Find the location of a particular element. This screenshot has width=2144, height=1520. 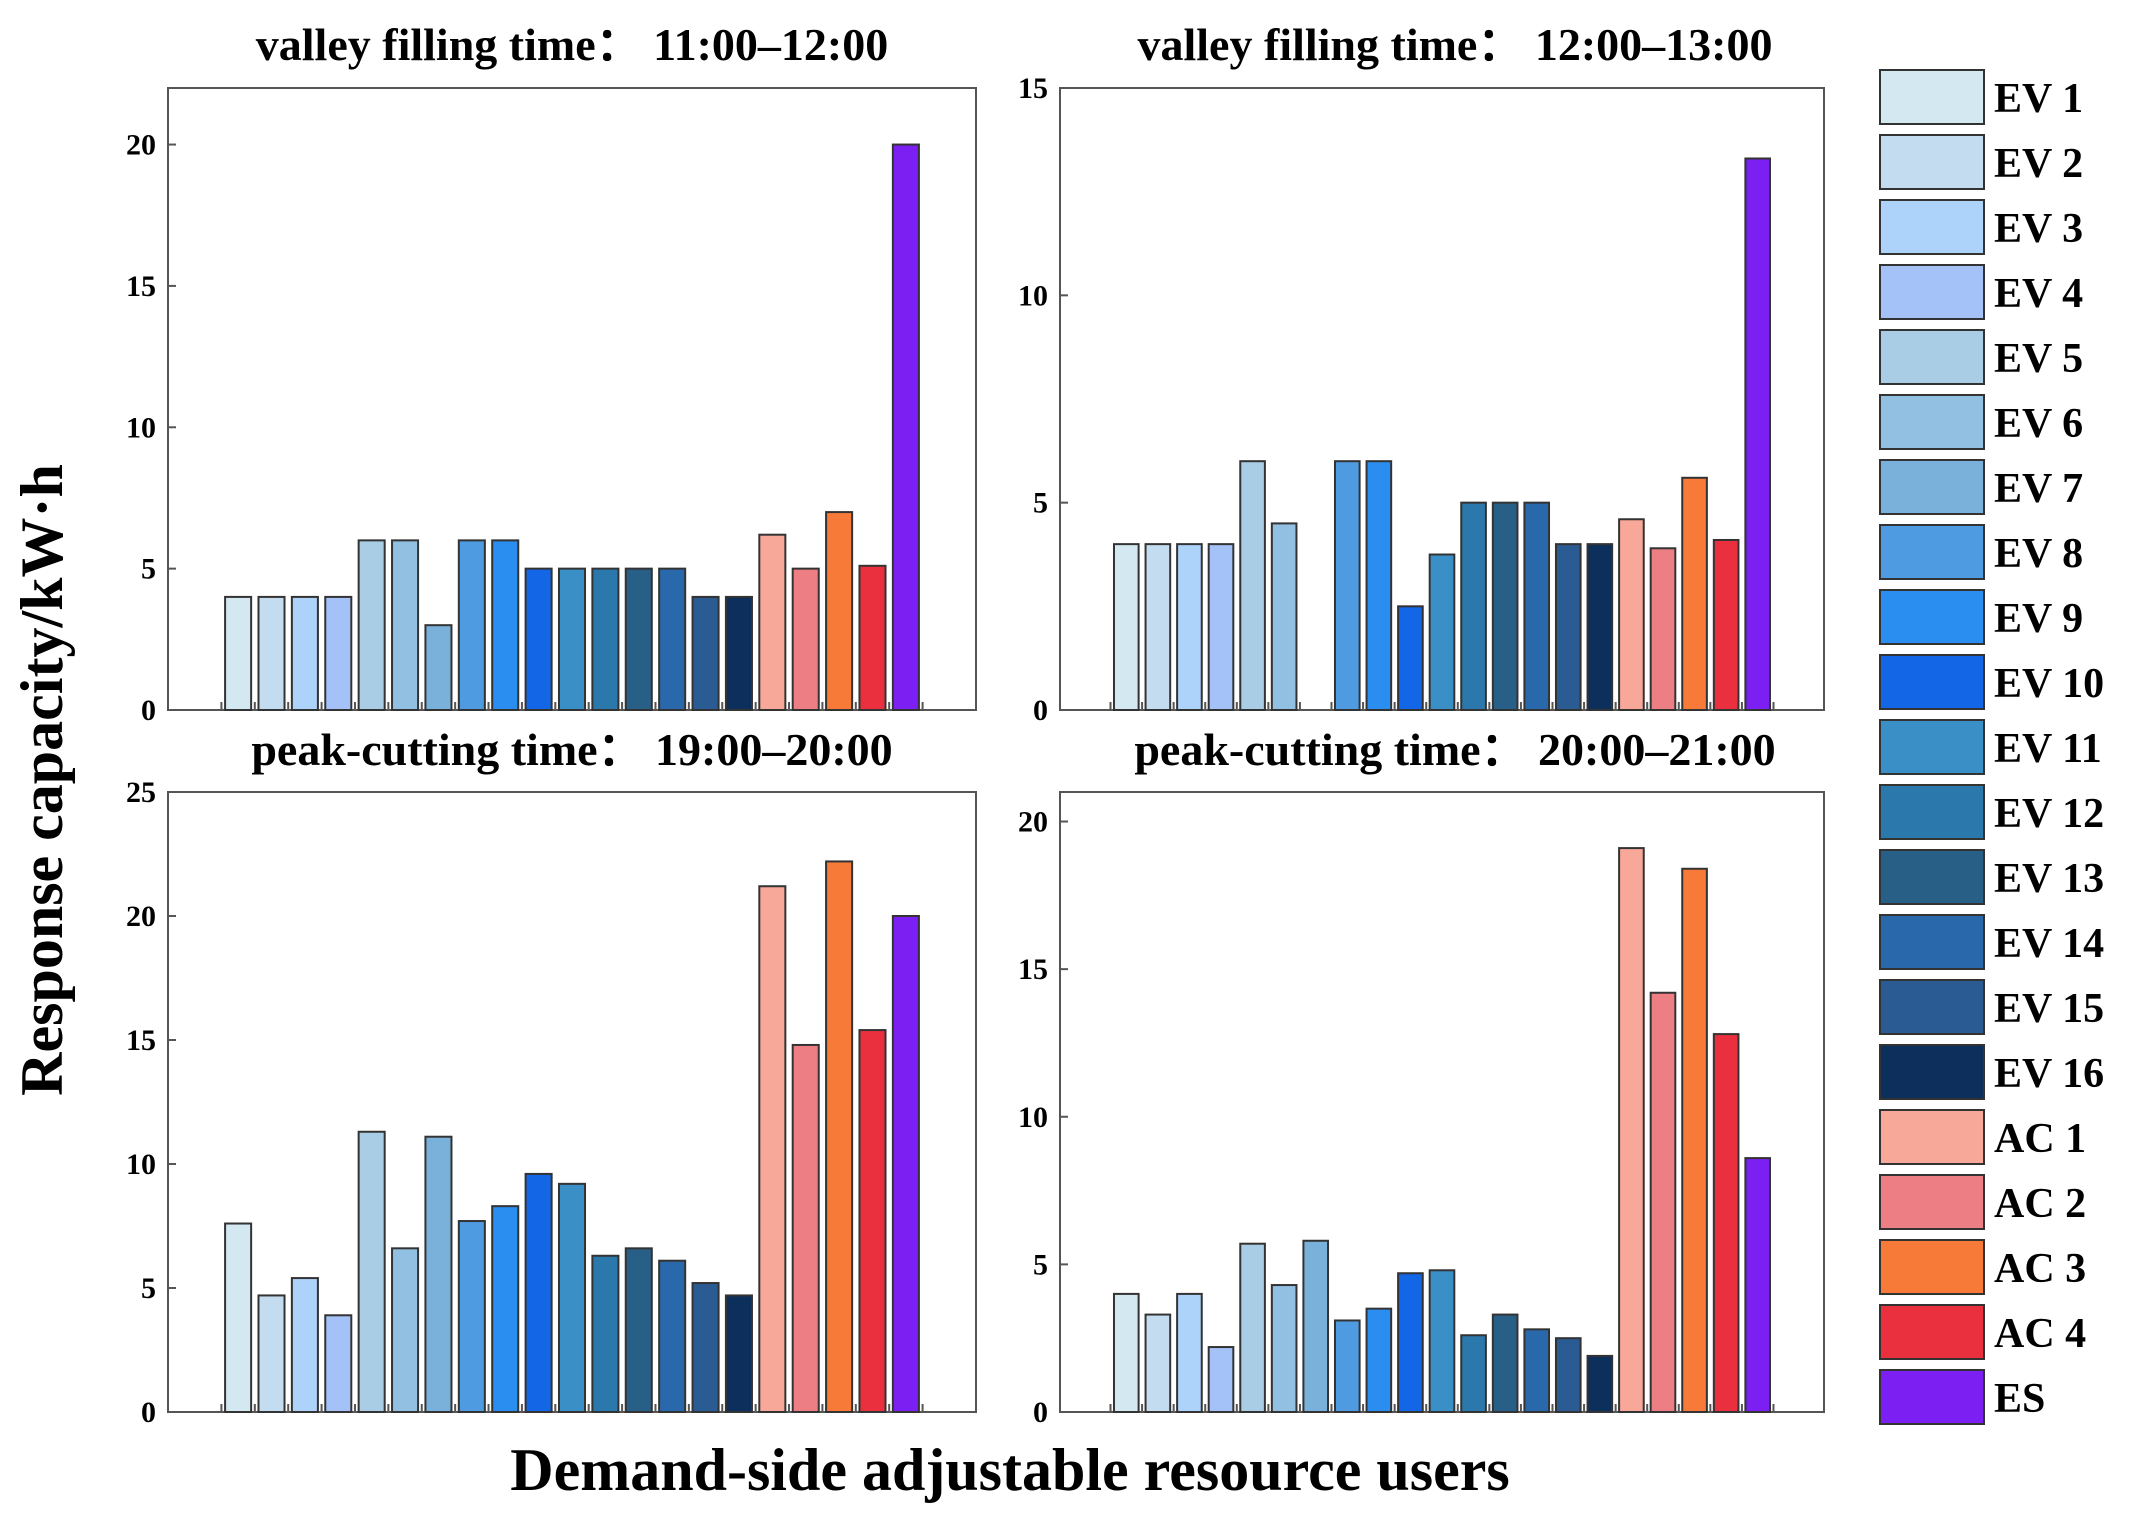

chart-title: peak-cutting time： 20:00–21:00 is located at coordinates (1454, 749).